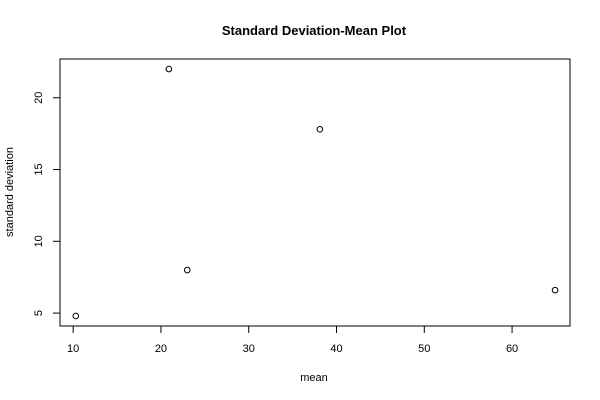 Image resolution: width=600 pixels, height=400 pixels. What do you see at coordinates (424, 349) in the screenshot?
I see `x-tick-label: 50` at bounding box center [424, 349].